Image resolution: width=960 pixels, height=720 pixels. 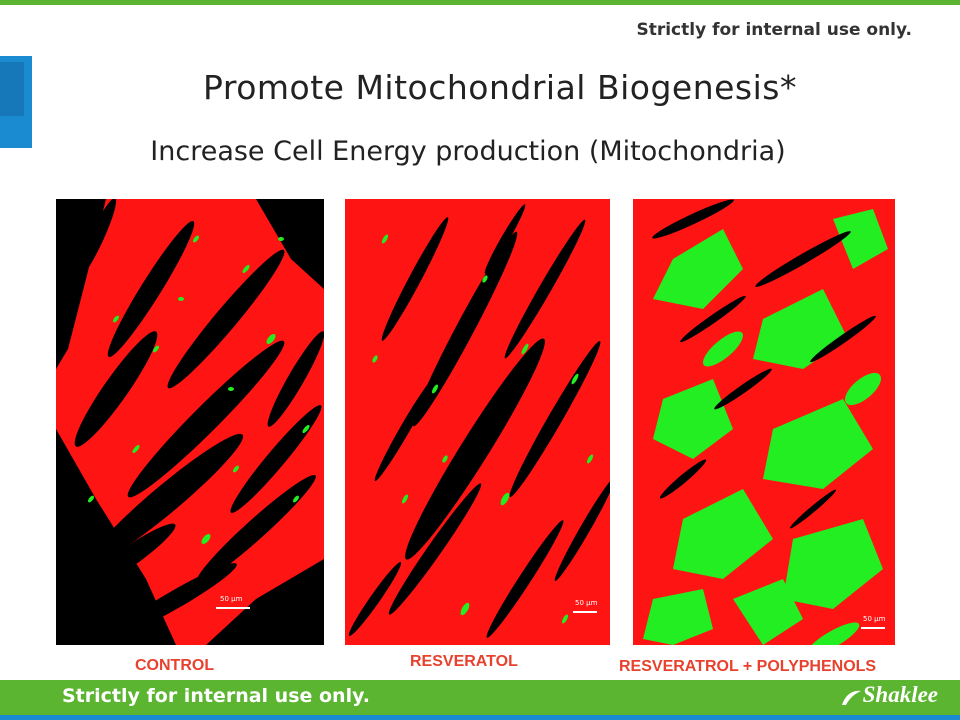 What do you see at coordinates (16, 102) in the screenshot?
I see `accent-tab` at bounding box center [16, 102].